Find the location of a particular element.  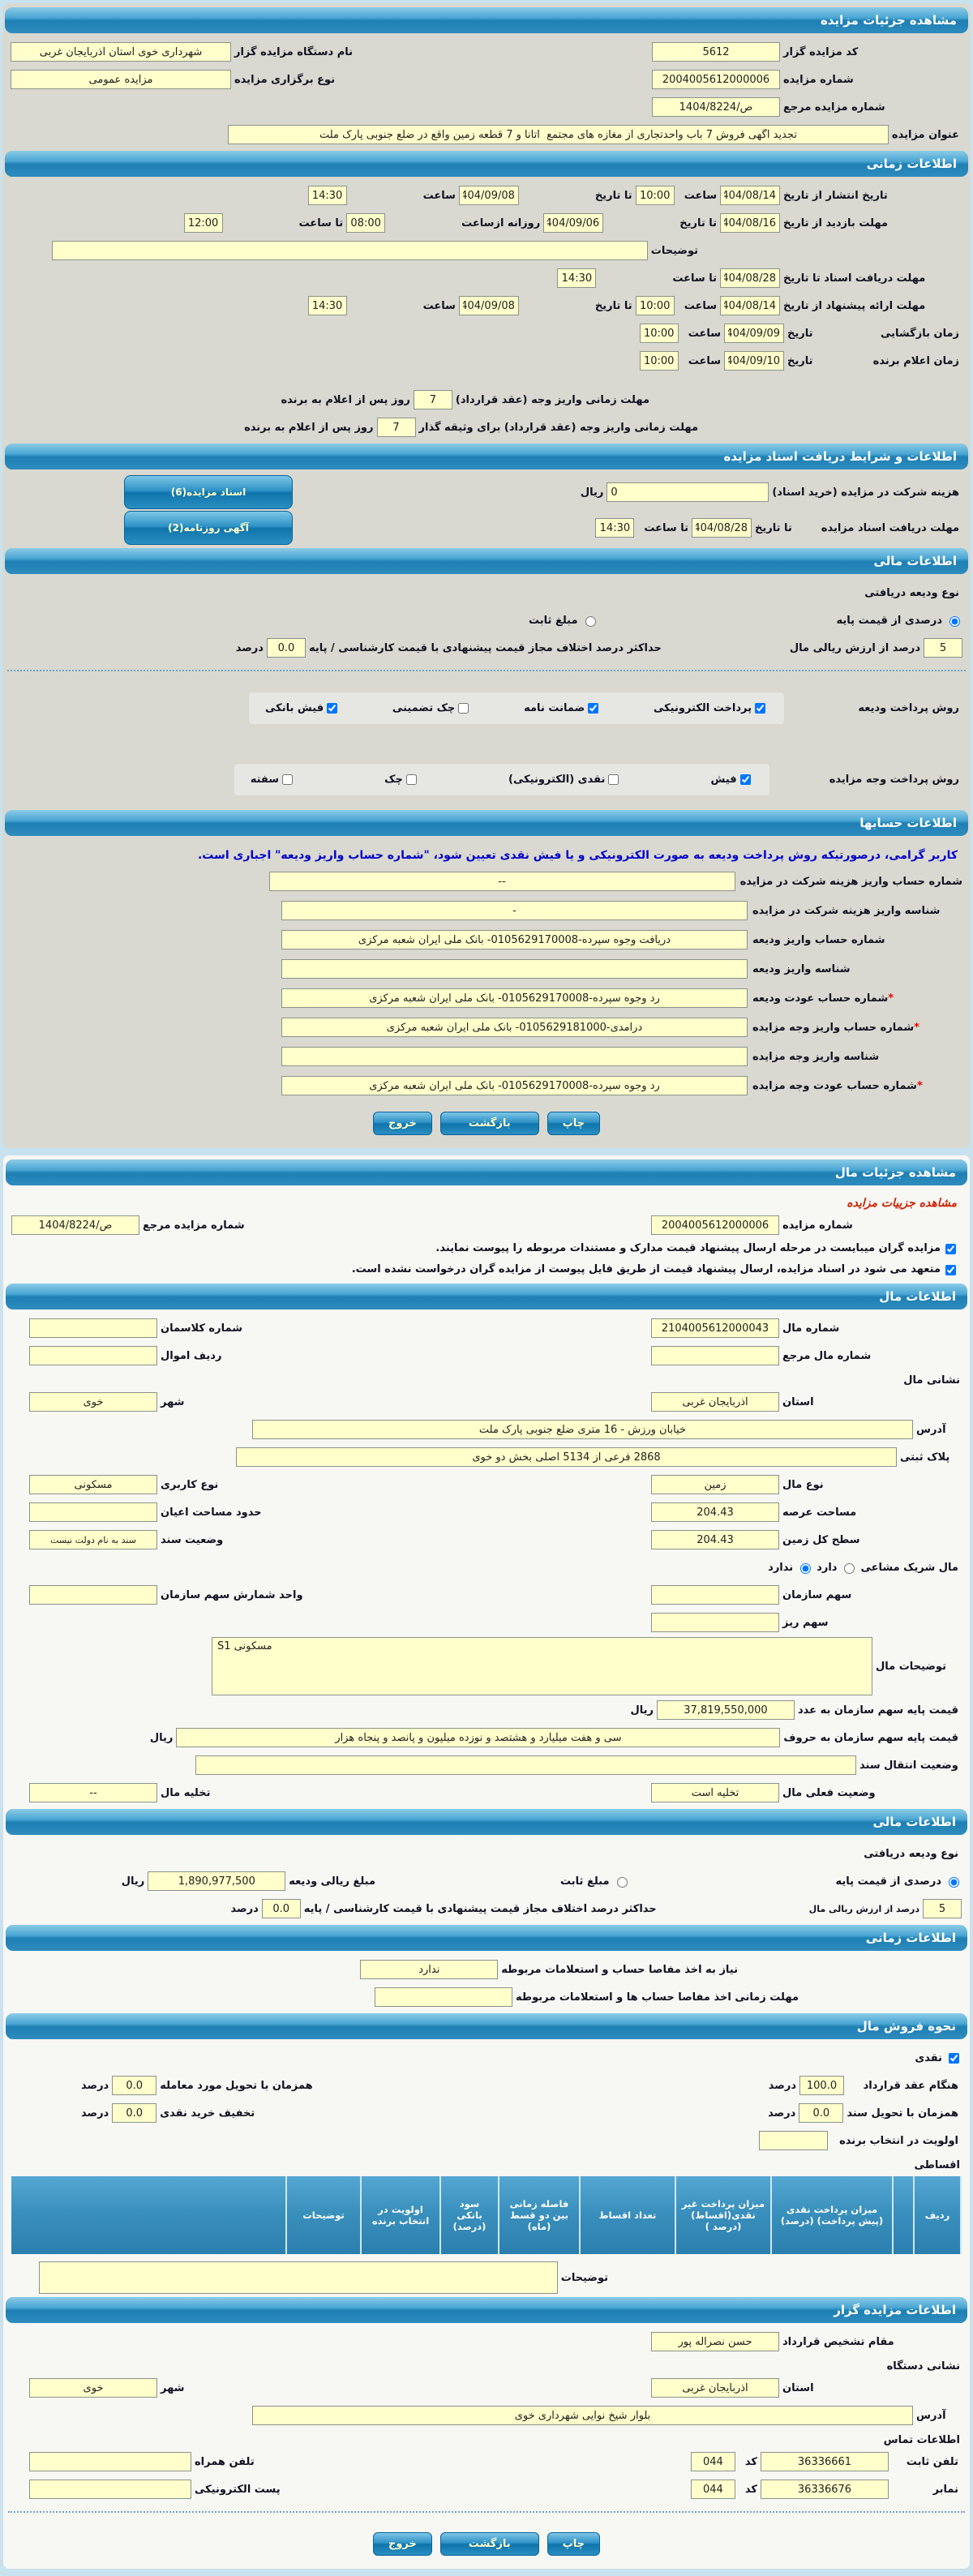

docs-deadline-time-field is located at coordinates (577, 278).